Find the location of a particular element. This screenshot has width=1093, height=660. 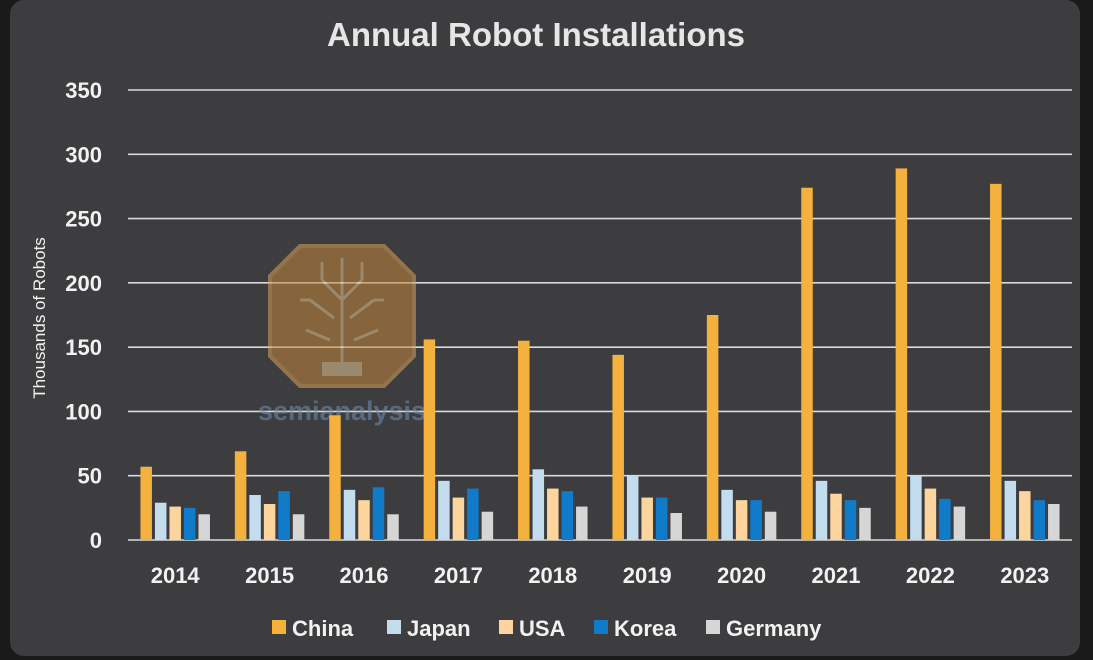

x-tick-label: 2014 is located at coordinates (176, 575).